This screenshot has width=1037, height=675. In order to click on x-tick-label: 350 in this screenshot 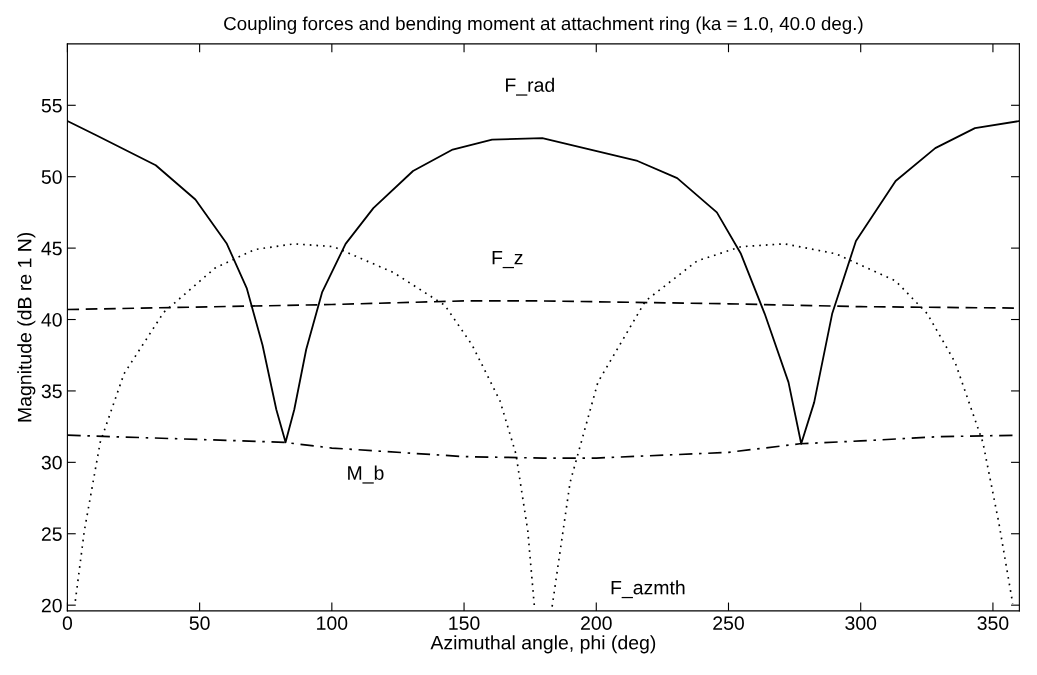, I will do `click(993, 623)`.